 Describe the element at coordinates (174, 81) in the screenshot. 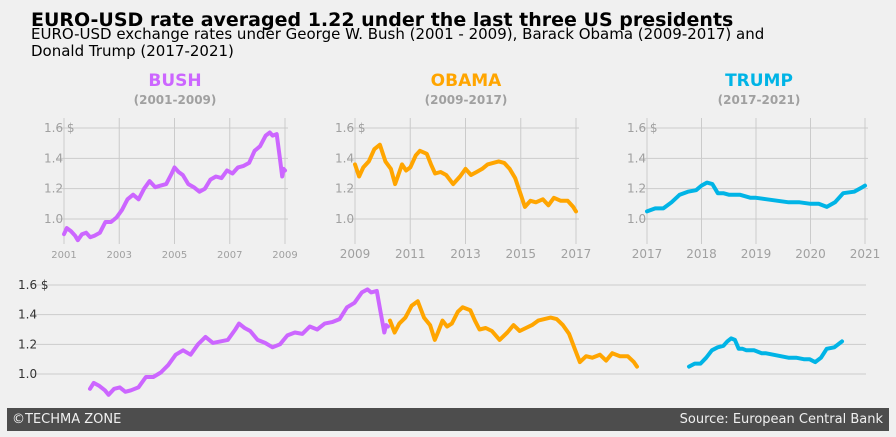

I see `bush-panel-title: BUSH` at that location.